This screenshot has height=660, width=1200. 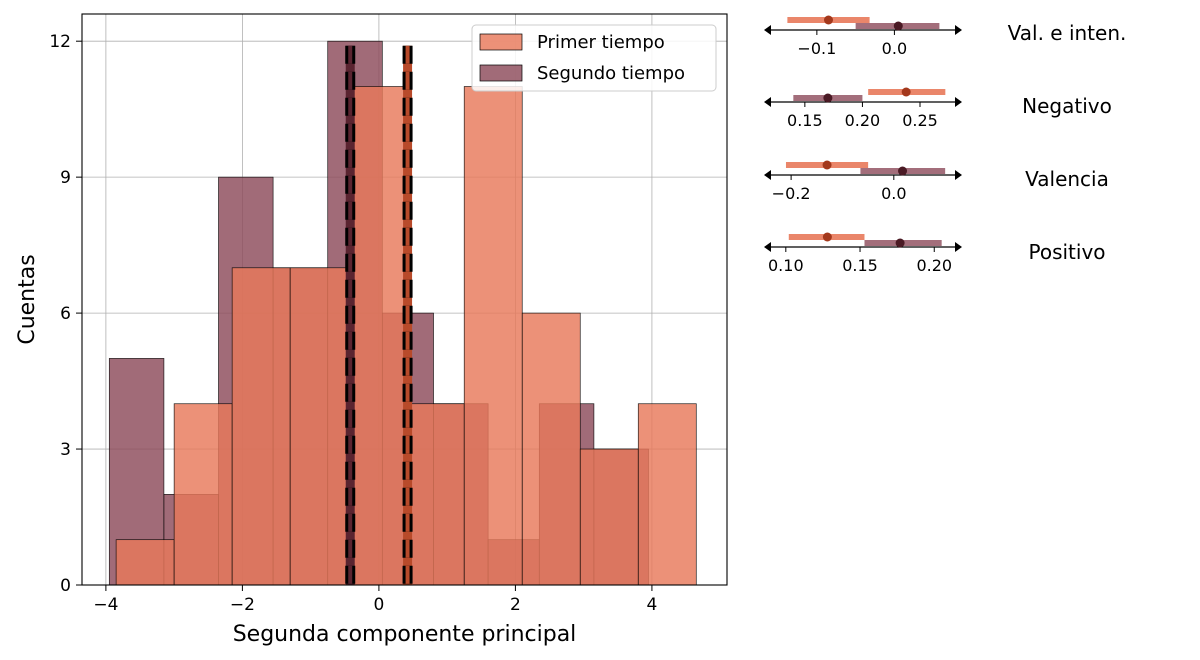 I want to click on interval-panel-title: Negativo, so click(x=1067, y=106).